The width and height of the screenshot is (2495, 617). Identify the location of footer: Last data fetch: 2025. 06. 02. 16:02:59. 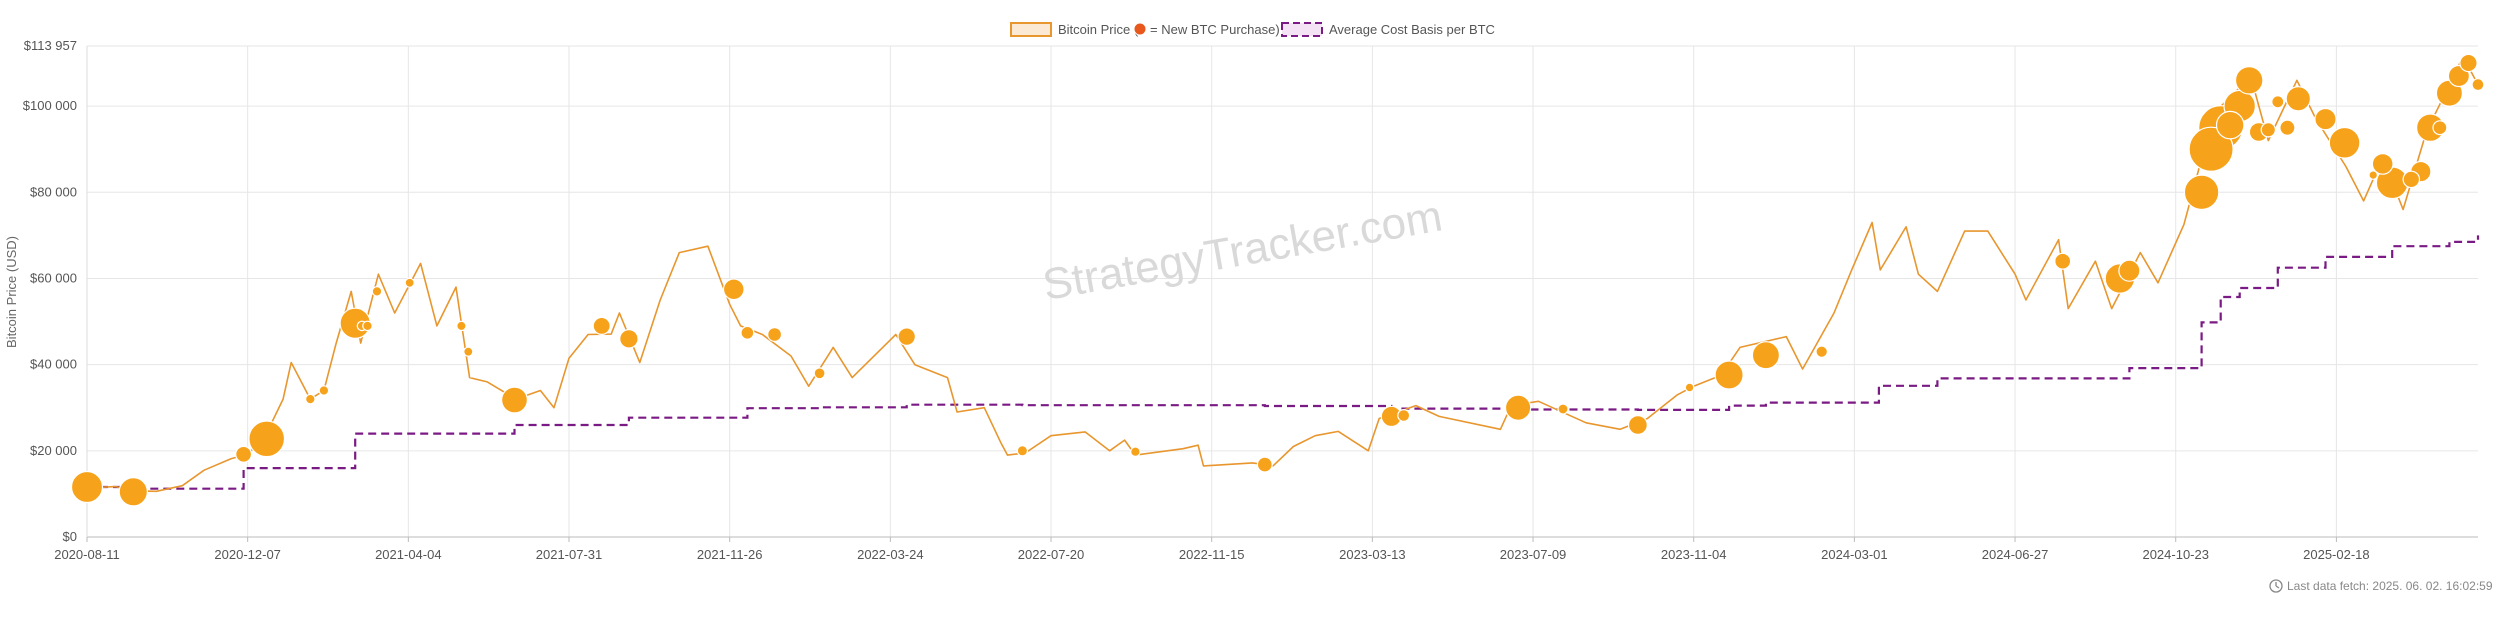
(2381, 586).